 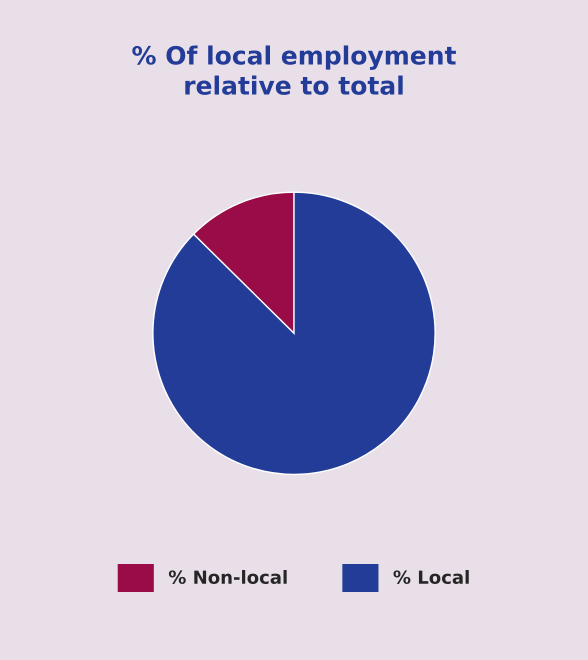 I want to click on chart-title: % Of local employment relative to total, so click(x=294, y=70).